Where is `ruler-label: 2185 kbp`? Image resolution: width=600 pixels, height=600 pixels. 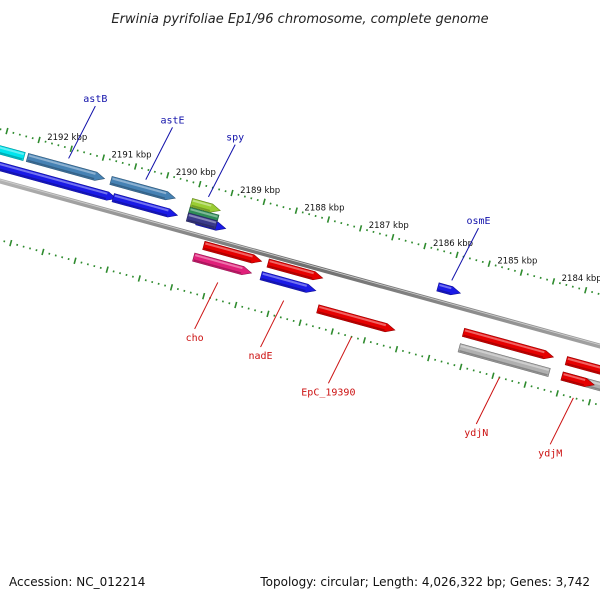
ruler-label: 2185 kbp is located at coordinates (517, 262).